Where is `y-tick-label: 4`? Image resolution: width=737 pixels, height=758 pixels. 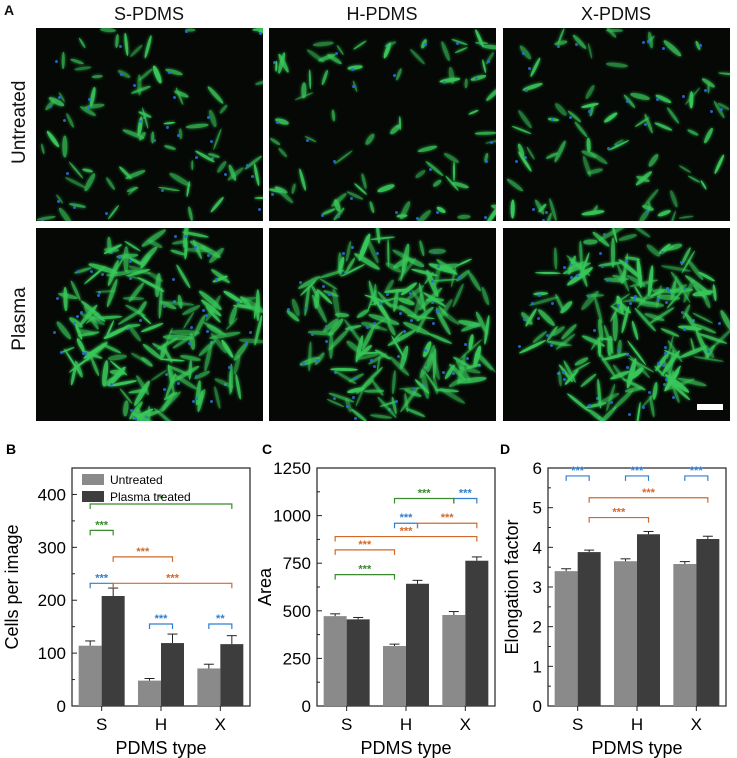 y-tick-label: 4 is located at coordinates (537, 547).